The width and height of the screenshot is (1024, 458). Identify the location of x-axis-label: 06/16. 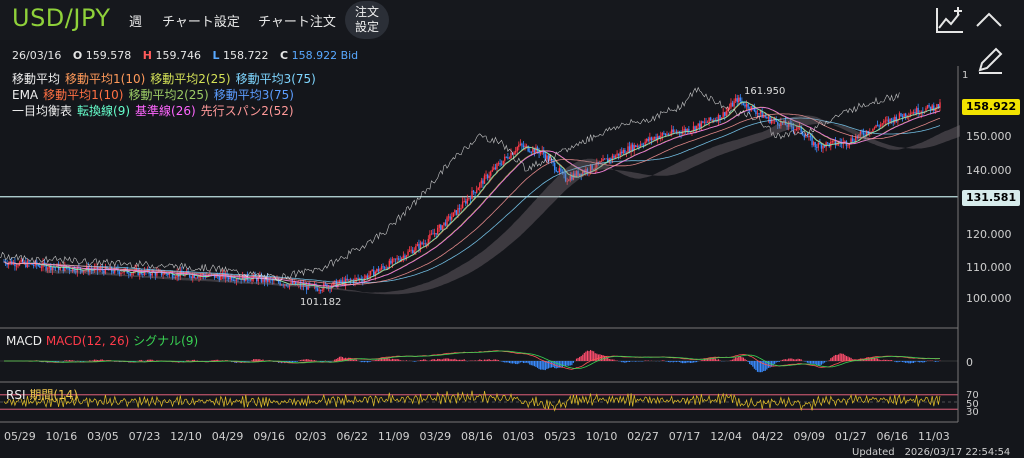
(892, 436).